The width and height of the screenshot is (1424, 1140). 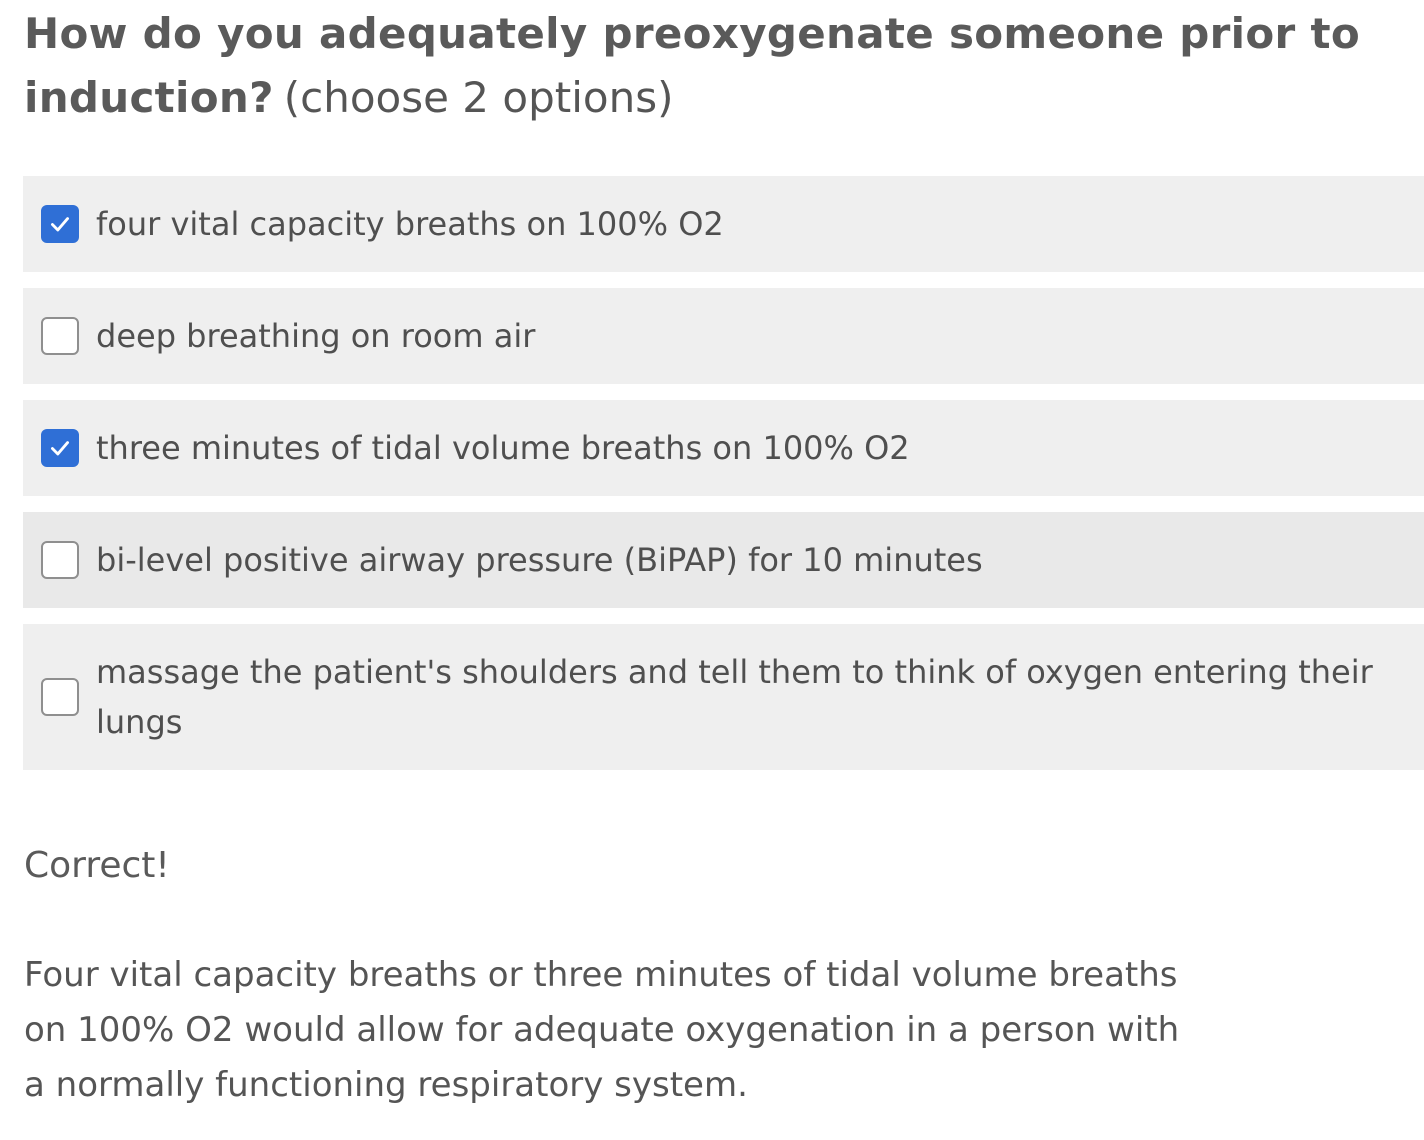 I want to click on option-1: four vital capacity breaths on 100% O2, so click(x=723, y=224).